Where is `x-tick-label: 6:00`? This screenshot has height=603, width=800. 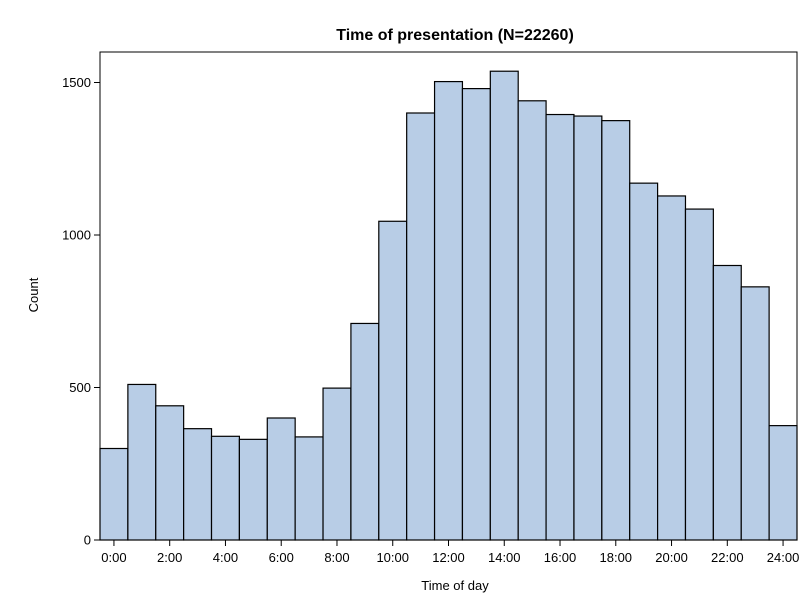
x-tick-label: 6:00 is located at coordinates (281, 557).